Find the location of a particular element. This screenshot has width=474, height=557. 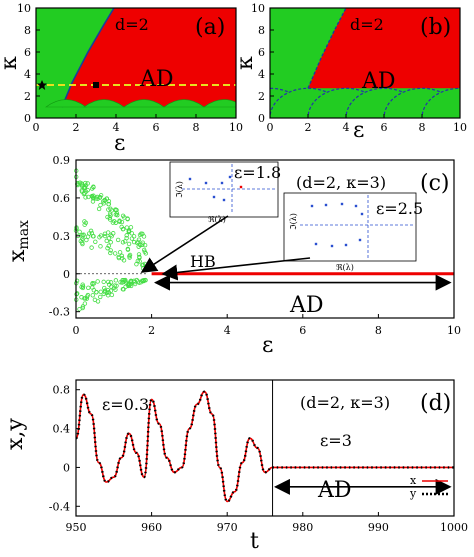

legend-y-label: y is located at coordinates (413, 493).